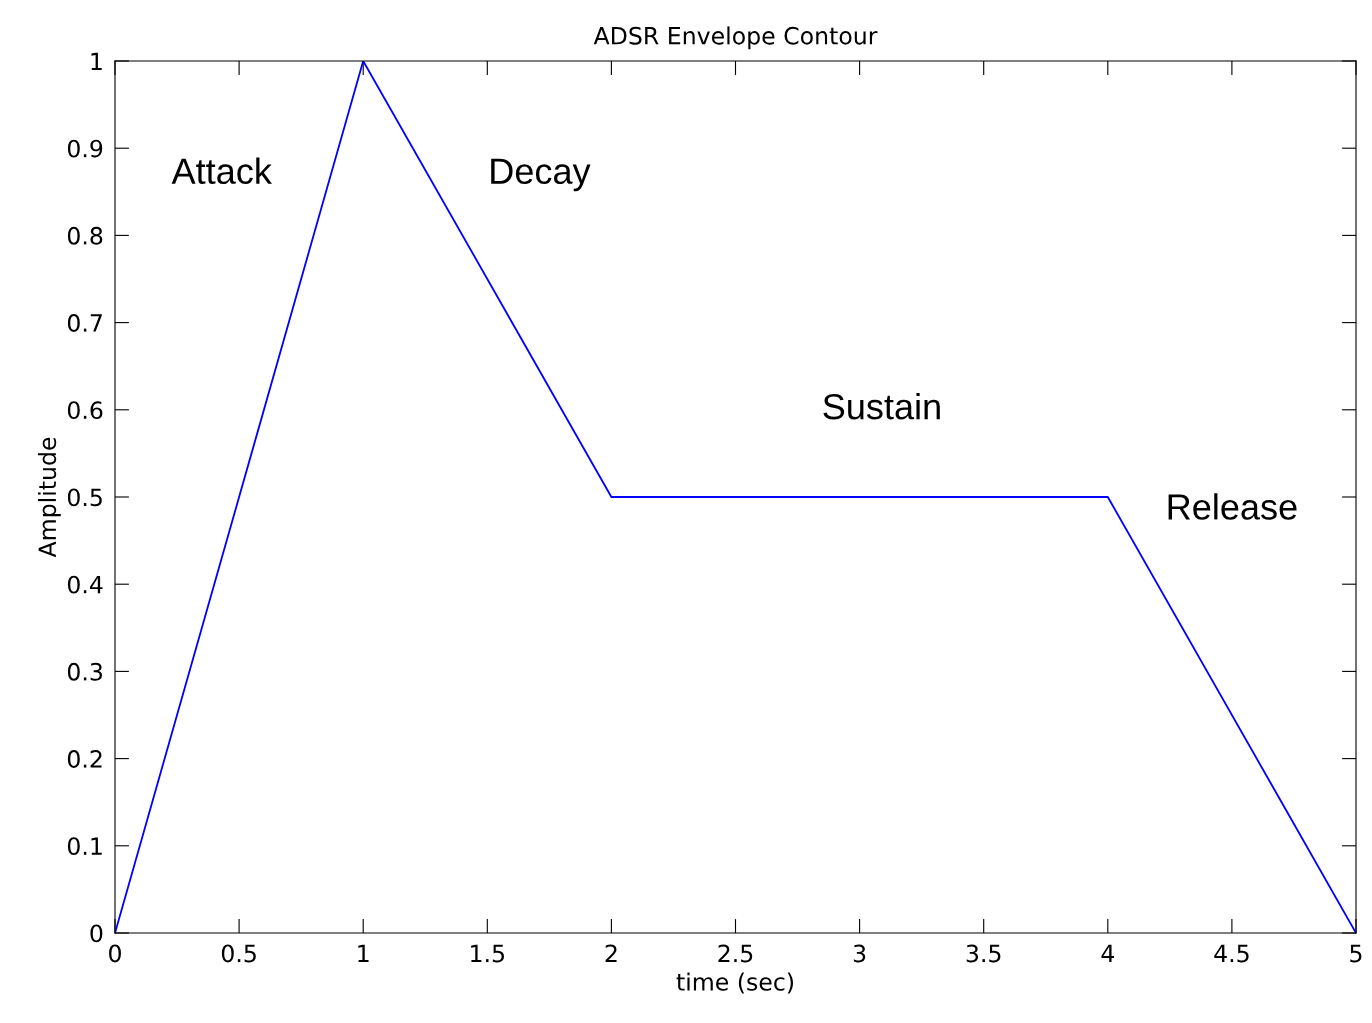 This screenshot has width=1372, height=1023. I want to click on x-tick-label: 0.5, so click(238, 953).